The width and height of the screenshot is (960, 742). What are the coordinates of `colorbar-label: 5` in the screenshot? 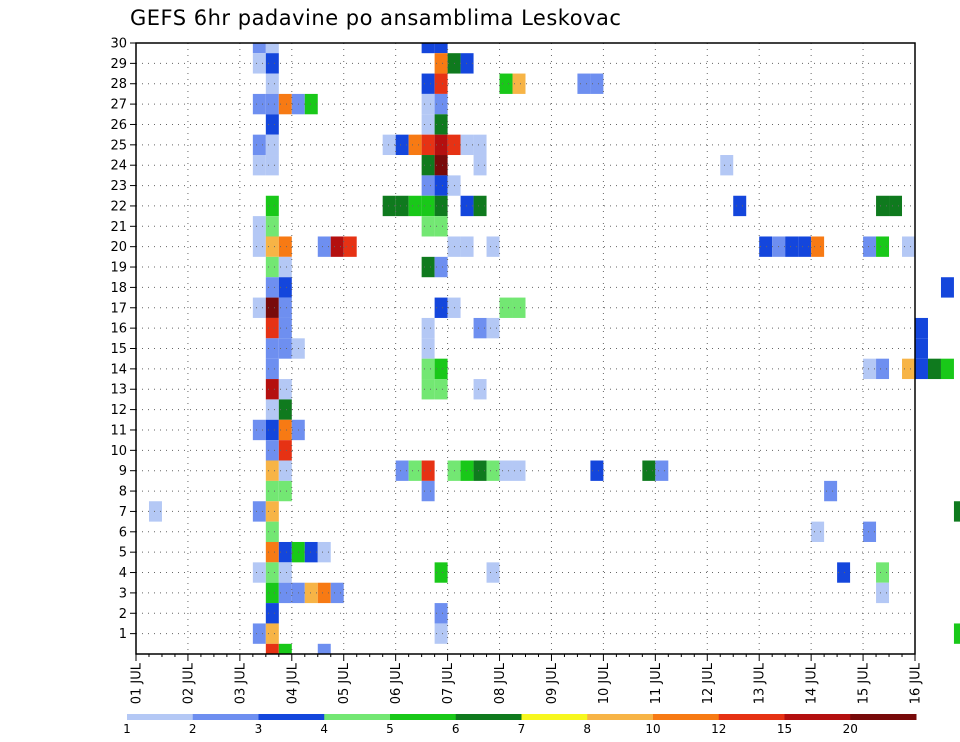 It's located at (390, 729).